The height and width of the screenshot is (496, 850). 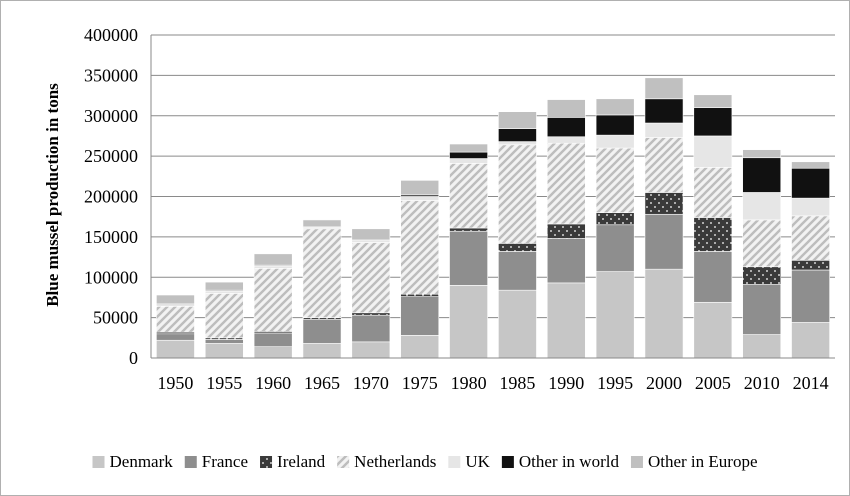 What do you see at coordinates (664, 383) in the screenshot?
I see `x-tick-label: 2000` at bounding box center [664, 383].